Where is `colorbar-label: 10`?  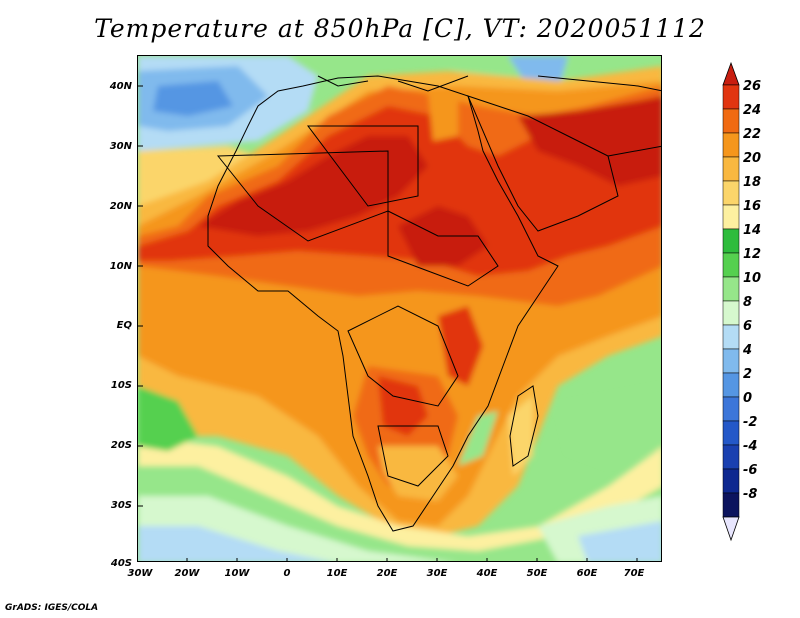
colorbar-label: 10 is located at coordinates (752, 278).